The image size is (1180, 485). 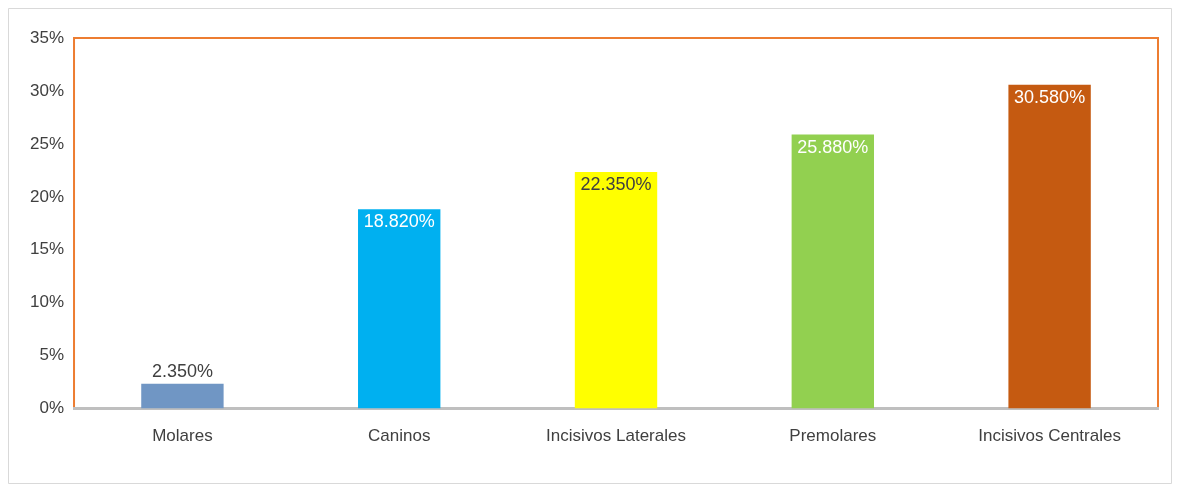 I want to click on y-tick-label: 15%, so click(x=47, y=249).